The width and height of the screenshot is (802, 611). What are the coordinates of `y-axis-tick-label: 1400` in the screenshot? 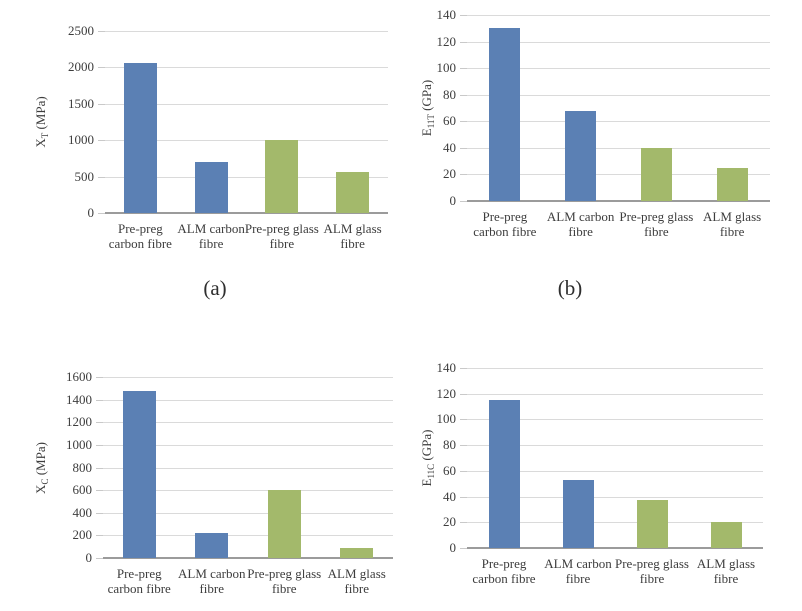 It's located at (79, 399).